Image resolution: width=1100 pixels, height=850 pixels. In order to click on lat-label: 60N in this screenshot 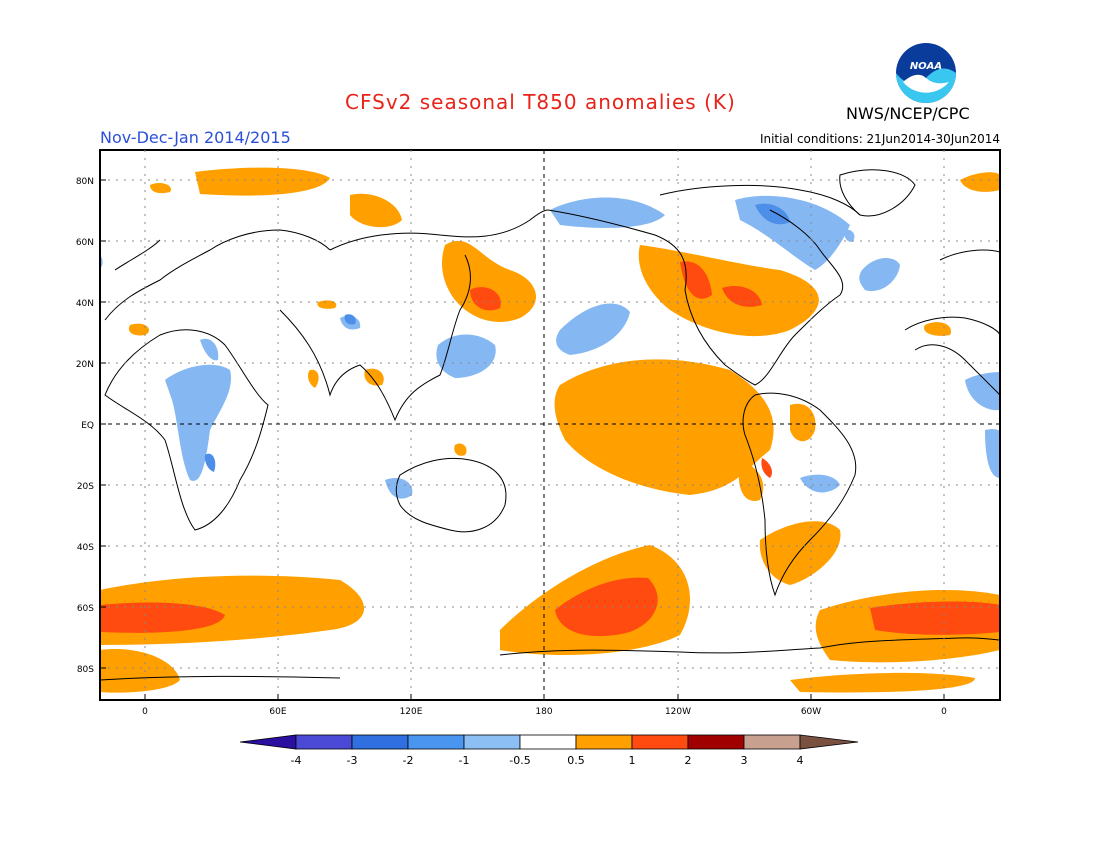, I will do `click(85, 243)`.